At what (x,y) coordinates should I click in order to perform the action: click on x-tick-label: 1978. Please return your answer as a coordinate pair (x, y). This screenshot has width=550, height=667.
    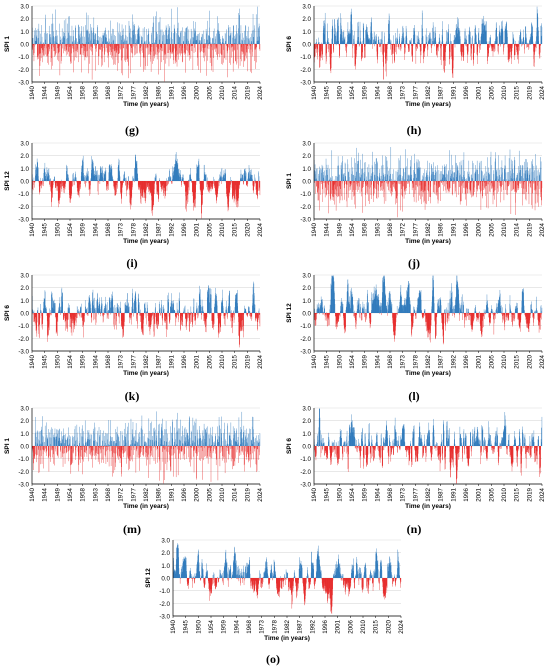
    Looking at the image, I should click on (133, 229).